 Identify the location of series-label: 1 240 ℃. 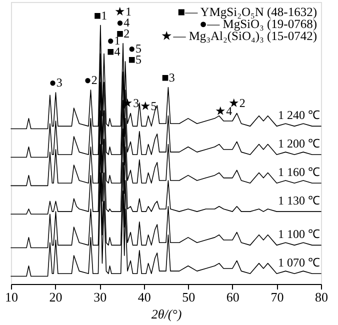
(299, 115).